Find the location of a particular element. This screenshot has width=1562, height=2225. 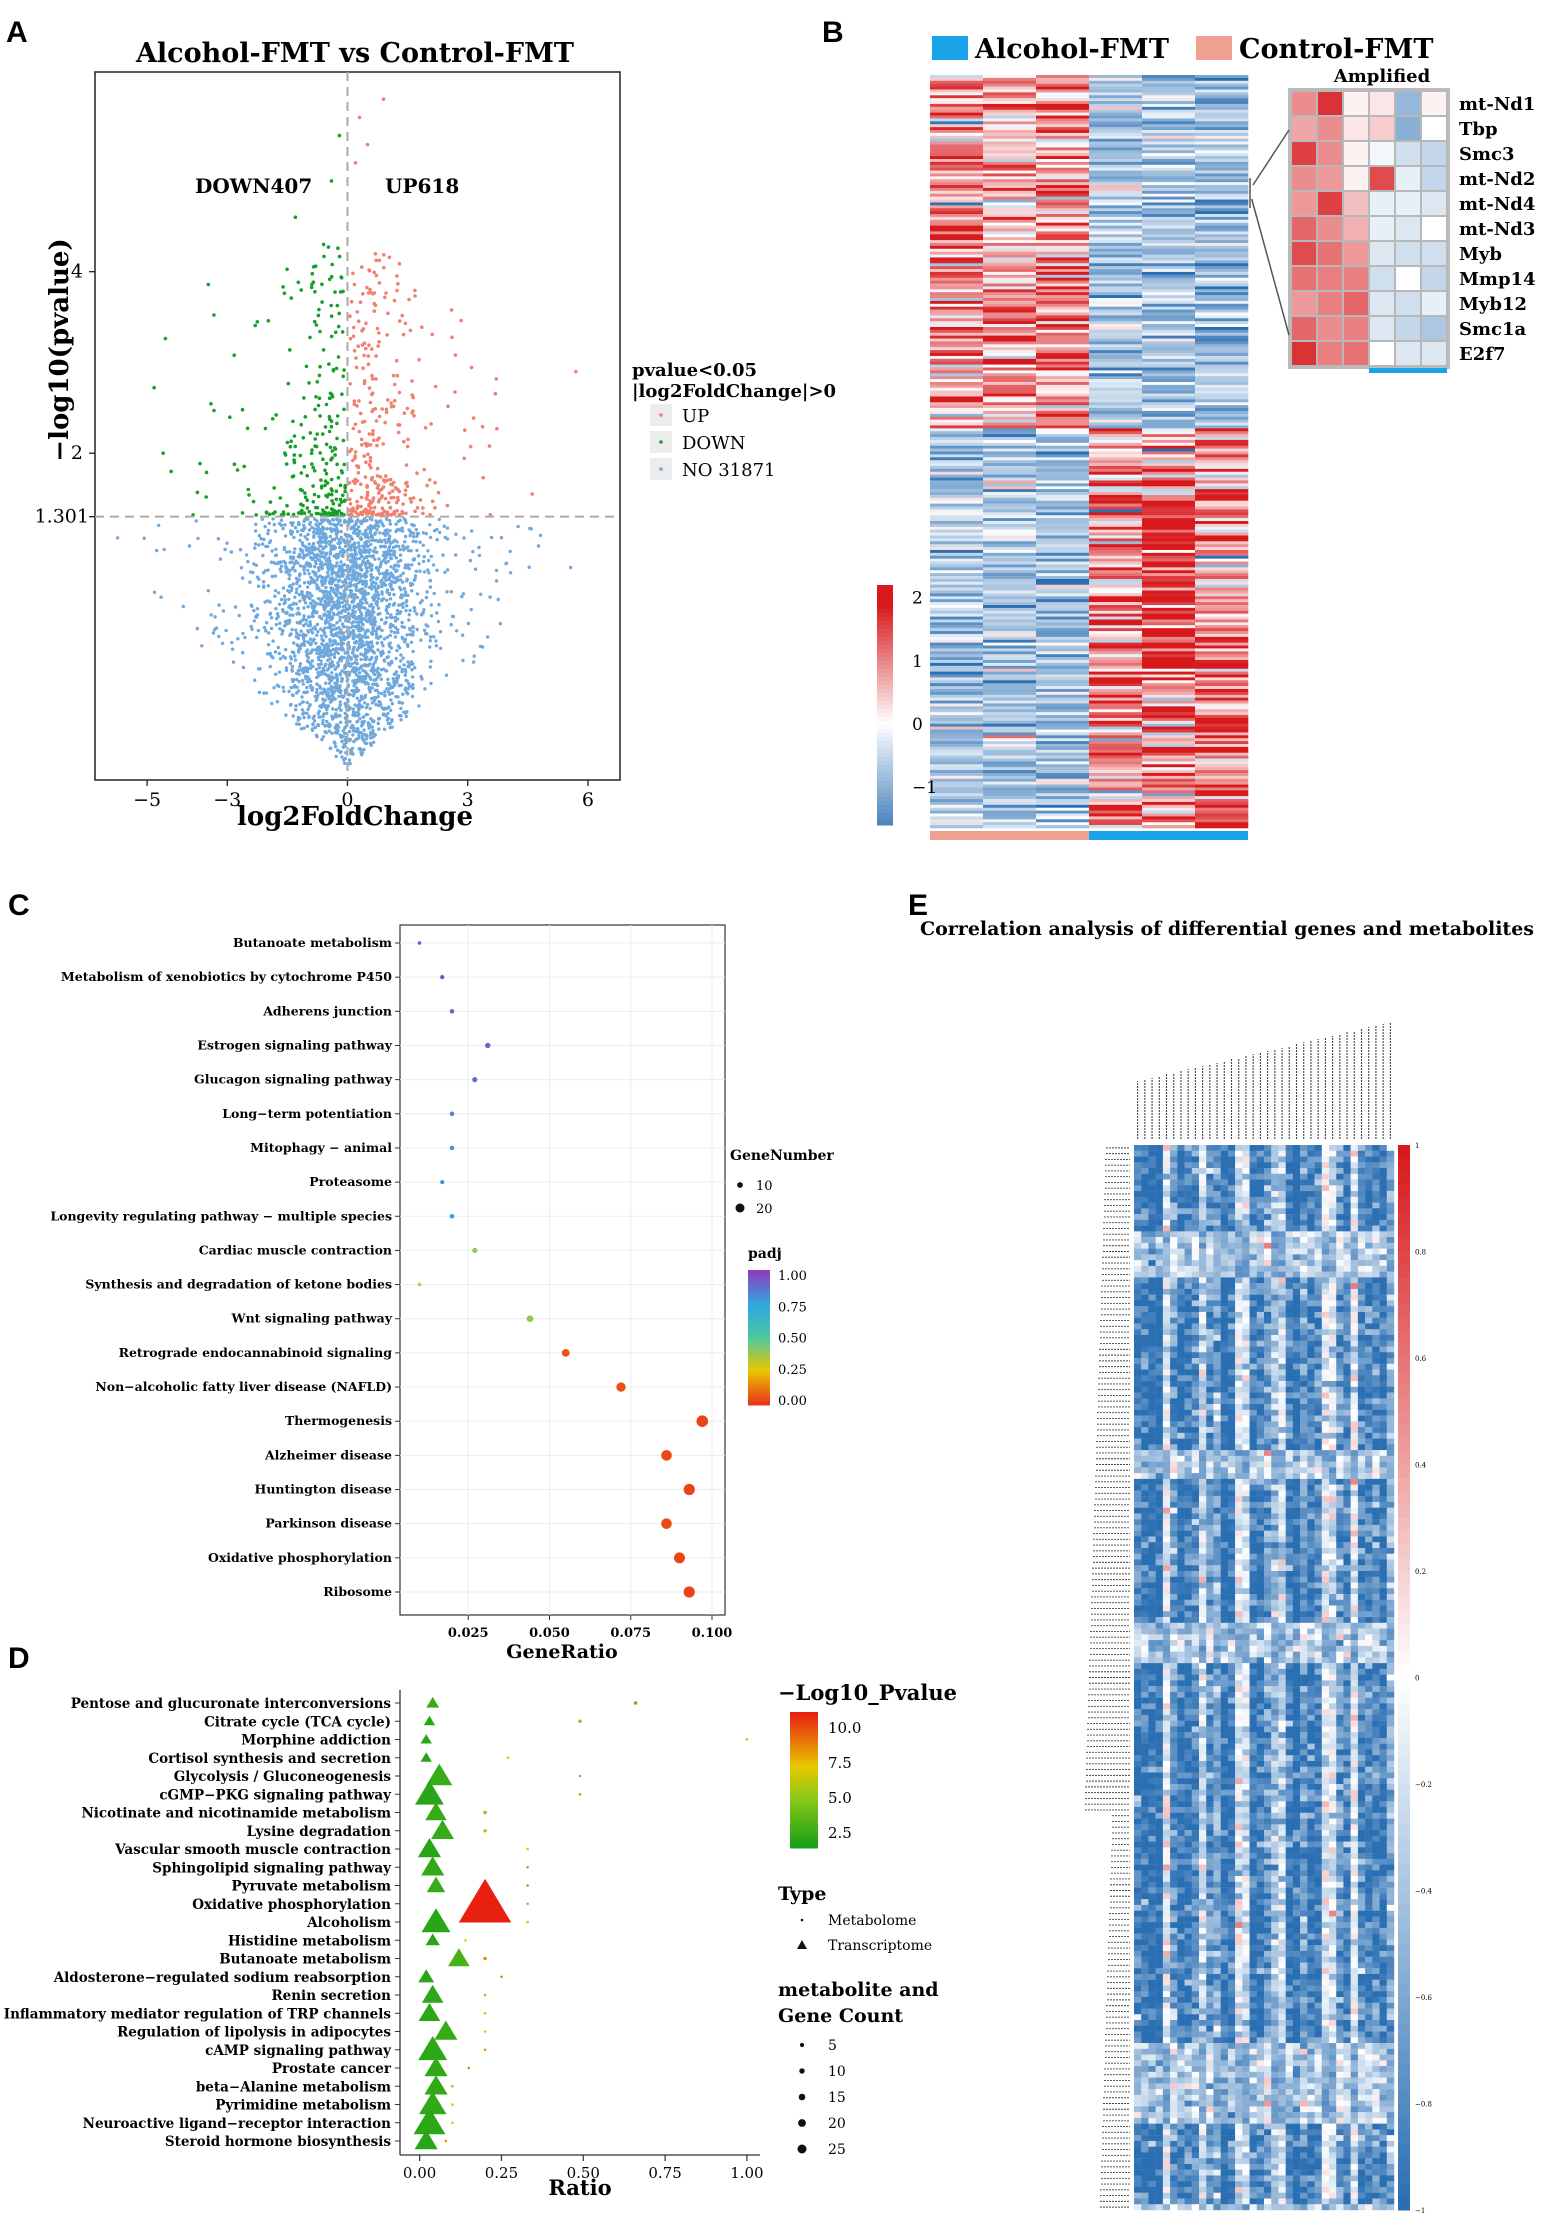

inset-gene-label: mt-Nd2 is located at coordinates (1497, 179).